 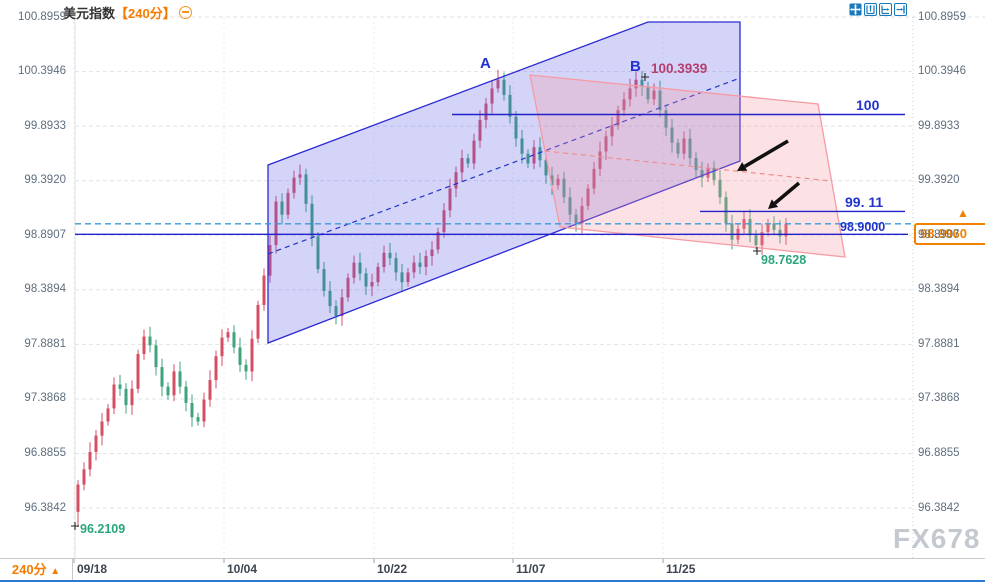 What do you see at coordinates (635, 66) in the screenshot?
I see `wave-point-b-label: B` at bounding box center [635, 66].